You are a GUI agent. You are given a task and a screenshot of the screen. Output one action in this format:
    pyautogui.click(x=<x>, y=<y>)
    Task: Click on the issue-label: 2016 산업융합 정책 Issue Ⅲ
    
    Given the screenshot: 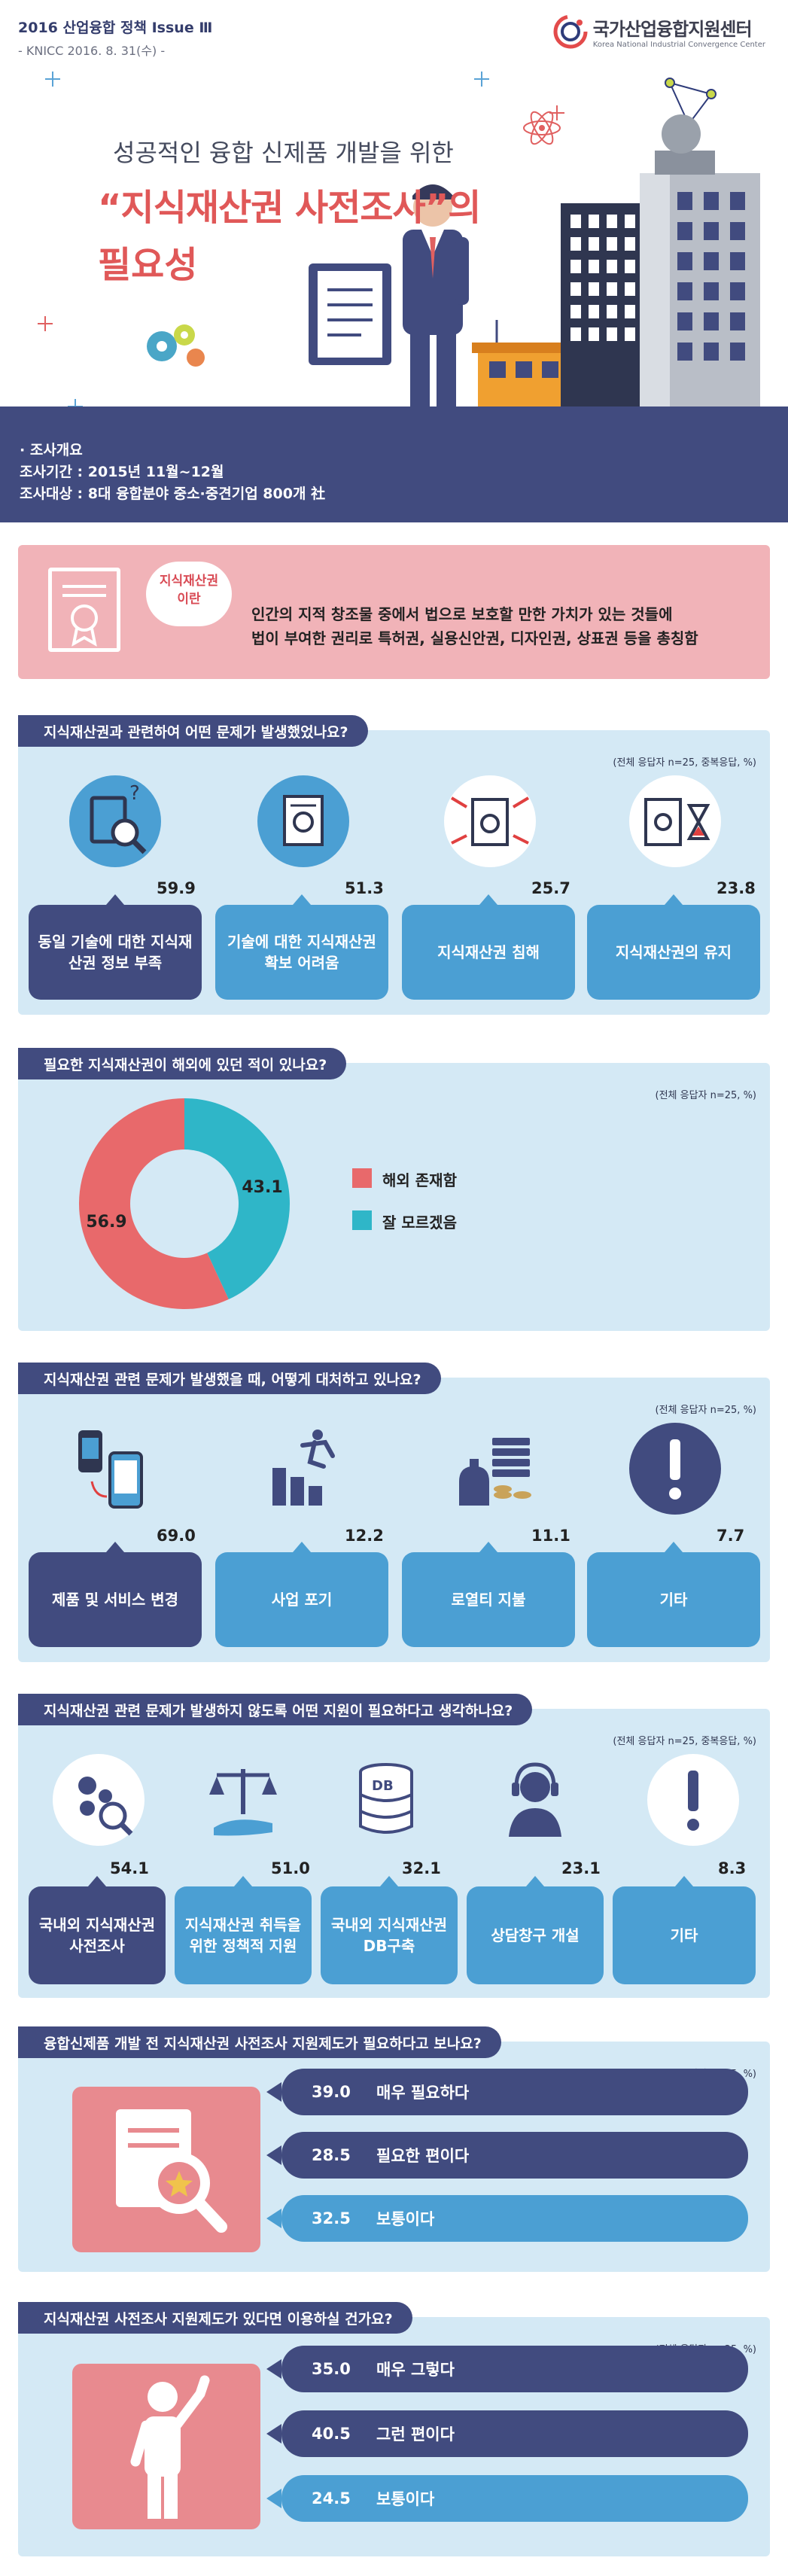 What is the action you would take?
    pyautogui.click(x=115, y=28)
    